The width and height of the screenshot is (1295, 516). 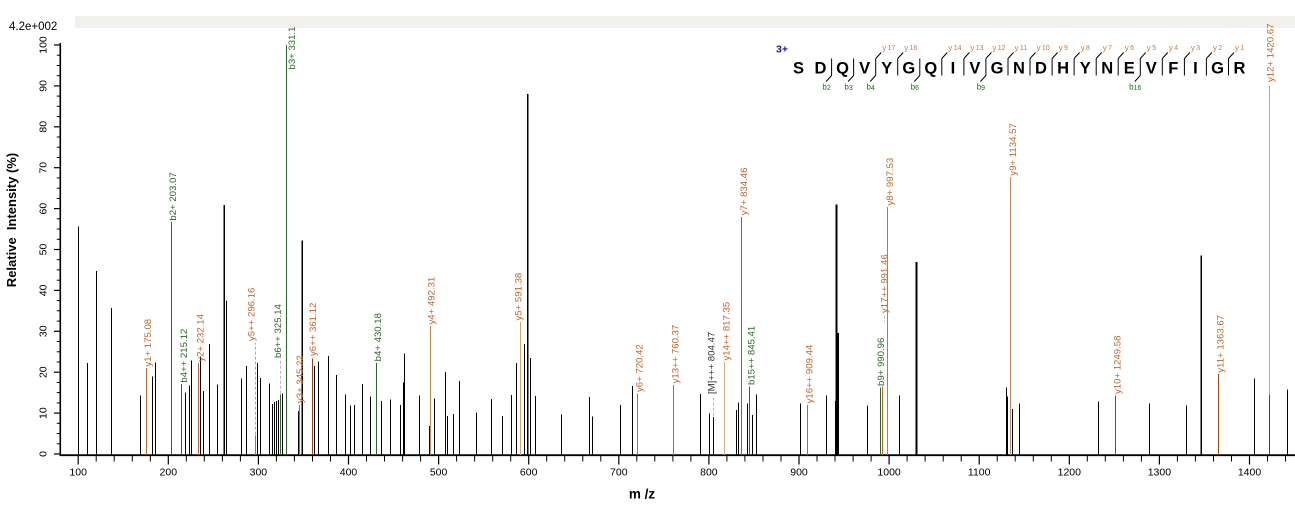 I want to click on svg-text: y 10, so click(x=1043, y=48).